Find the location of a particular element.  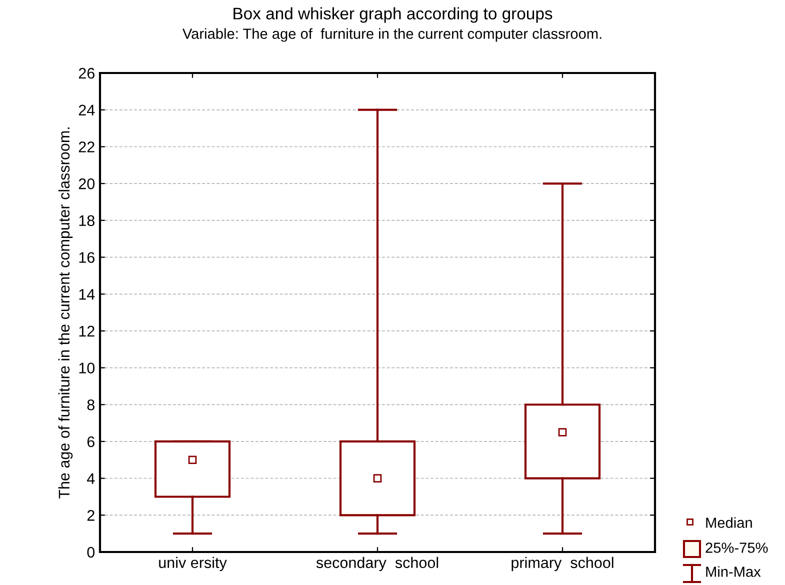

y-tick-label: 4 is located at coordinates (90, 478).